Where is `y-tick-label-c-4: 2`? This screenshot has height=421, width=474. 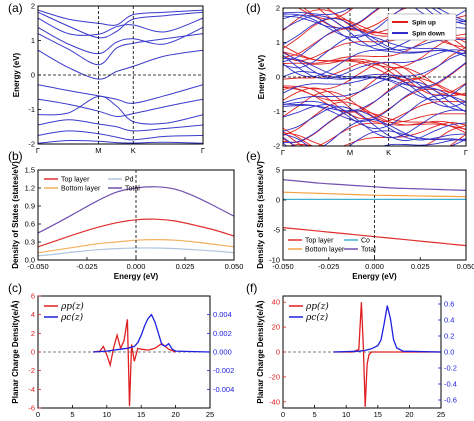 y-tick-label-c-4: 2 is located at coordinates (33, 333).